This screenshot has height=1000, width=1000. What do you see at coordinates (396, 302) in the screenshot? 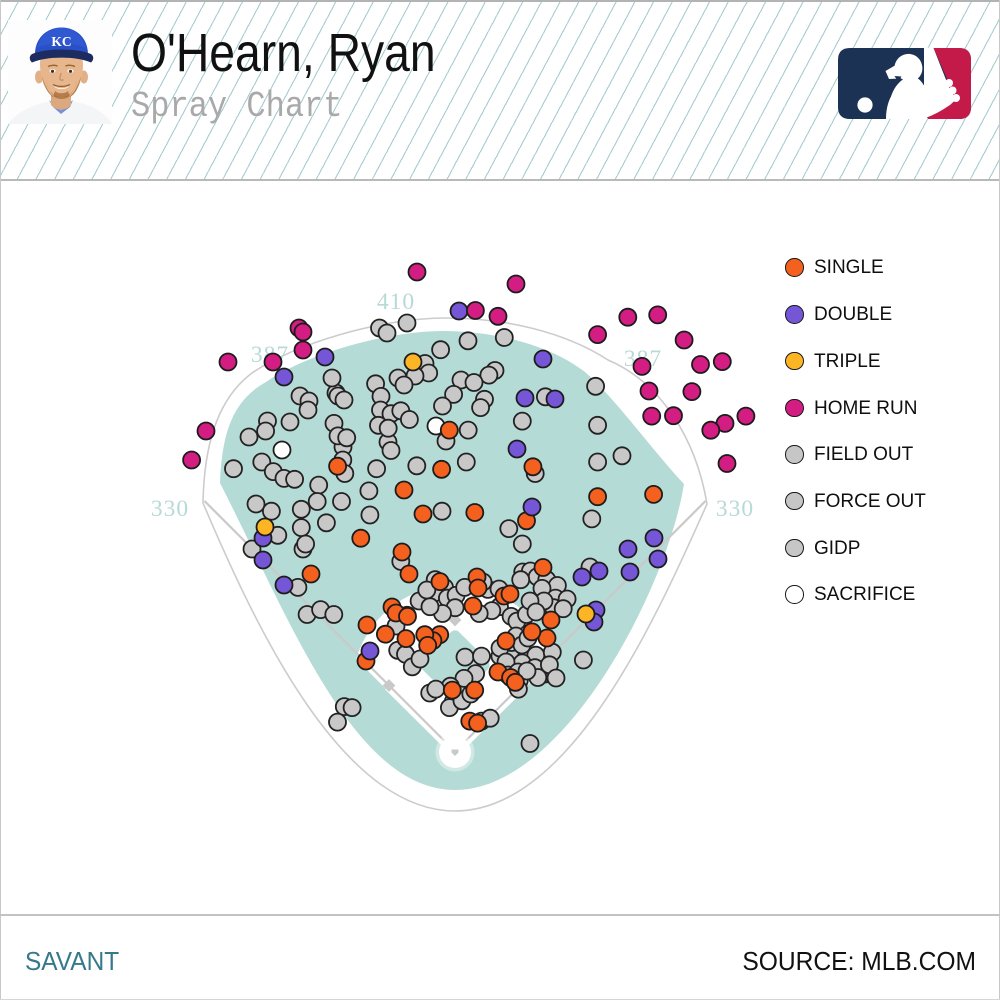
I see `svg-text: 410` at bounding box center [396, 302].